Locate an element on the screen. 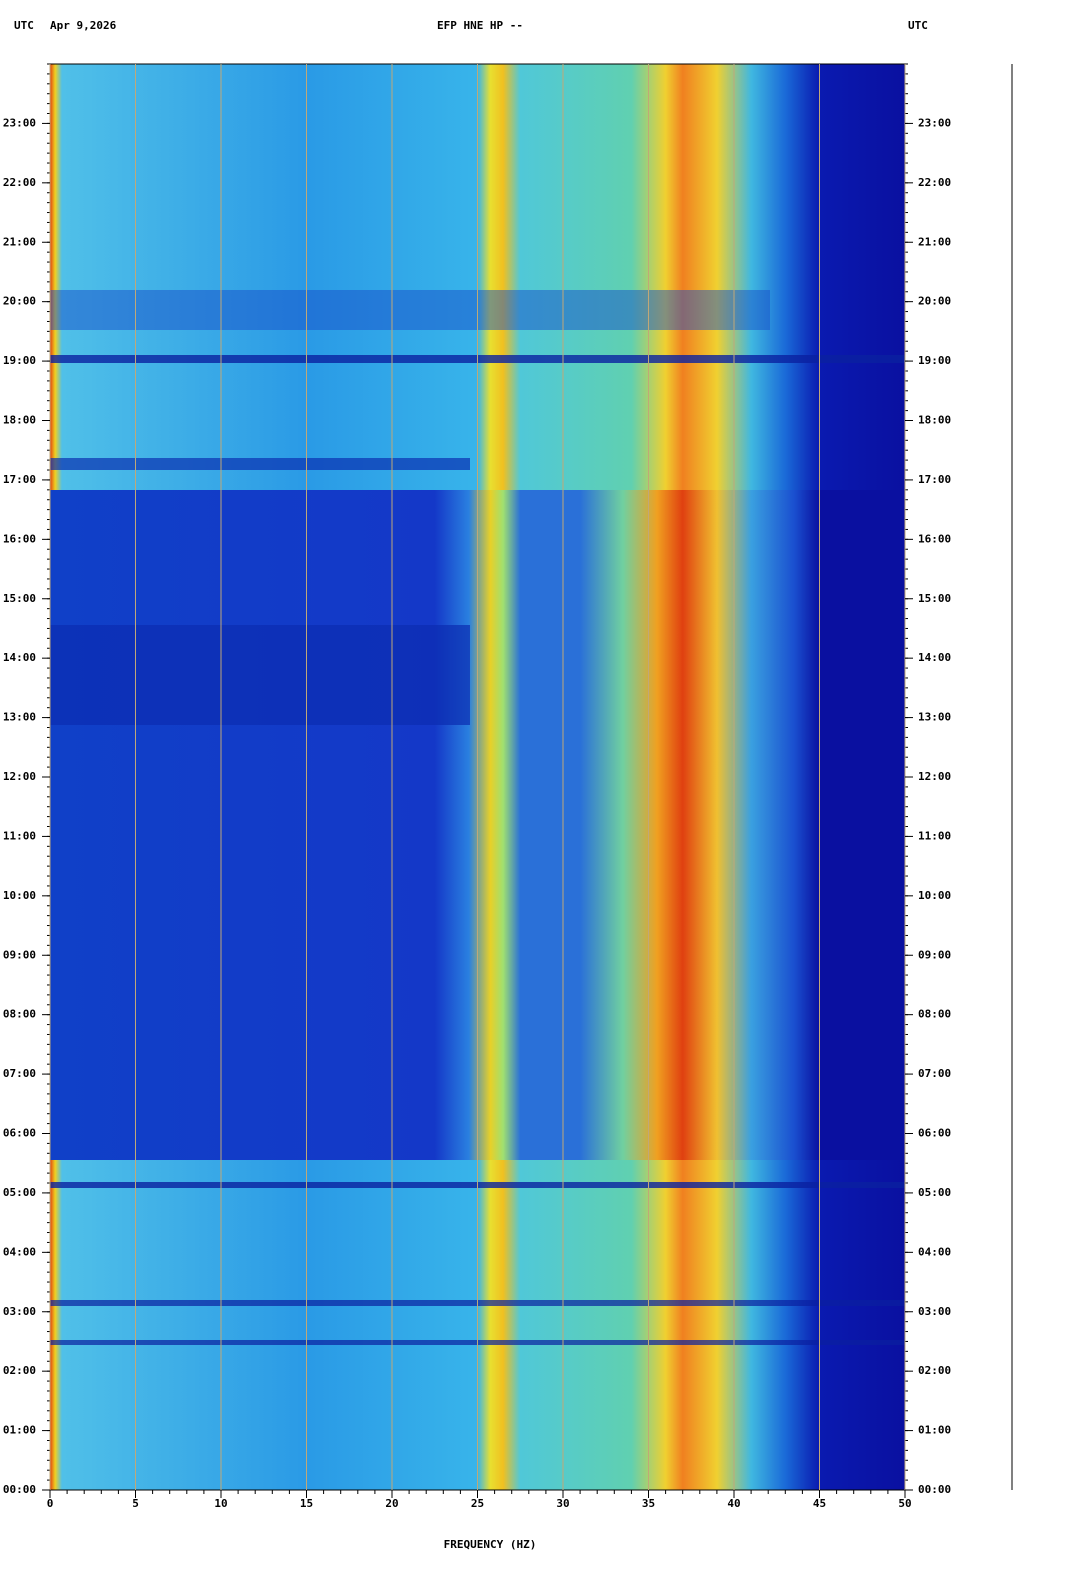 Image resolution: width=1066 pixels, height=1588 pixels. x-tick-label: 45 is located at coordinates (819, 1503).